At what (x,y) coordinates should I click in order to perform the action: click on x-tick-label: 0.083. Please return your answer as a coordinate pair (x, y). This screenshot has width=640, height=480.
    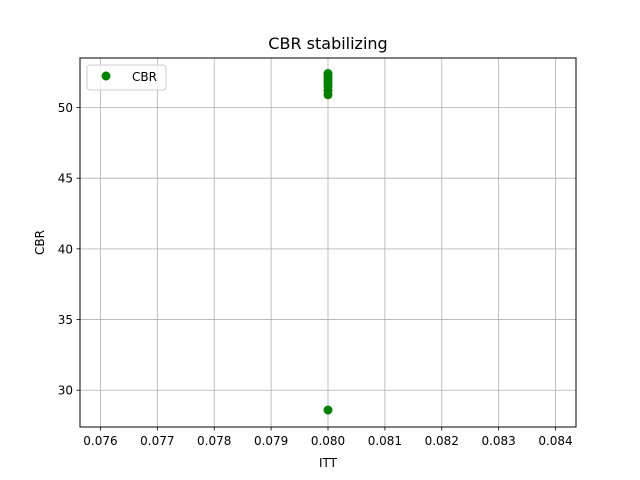
    Looking at the image, I should click on (498, 441).